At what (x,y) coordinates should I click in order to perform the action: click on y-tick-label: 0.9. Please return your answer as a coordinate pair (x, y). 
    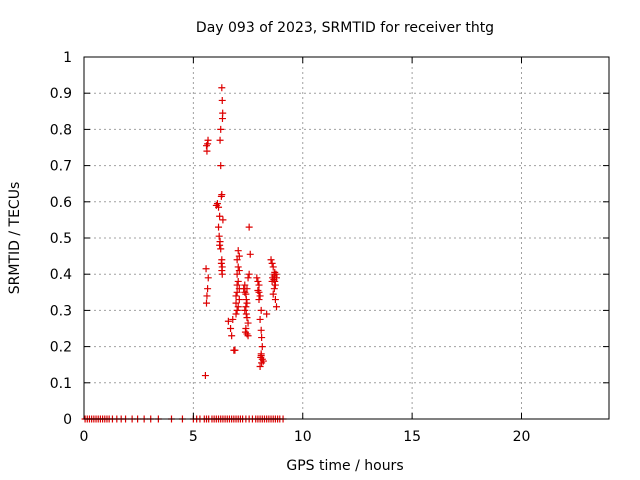
    Looking at the image, I should click on (61, 94).